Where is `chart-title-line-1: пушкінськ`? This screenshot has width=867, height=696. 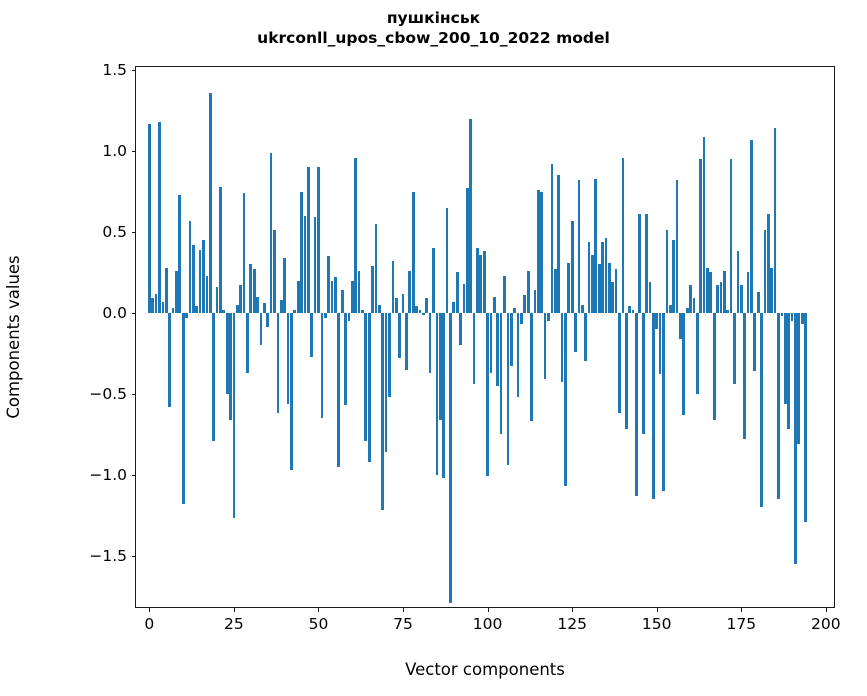
chart-title-line-1: пушкінськ is located at coordinates (433, 18).